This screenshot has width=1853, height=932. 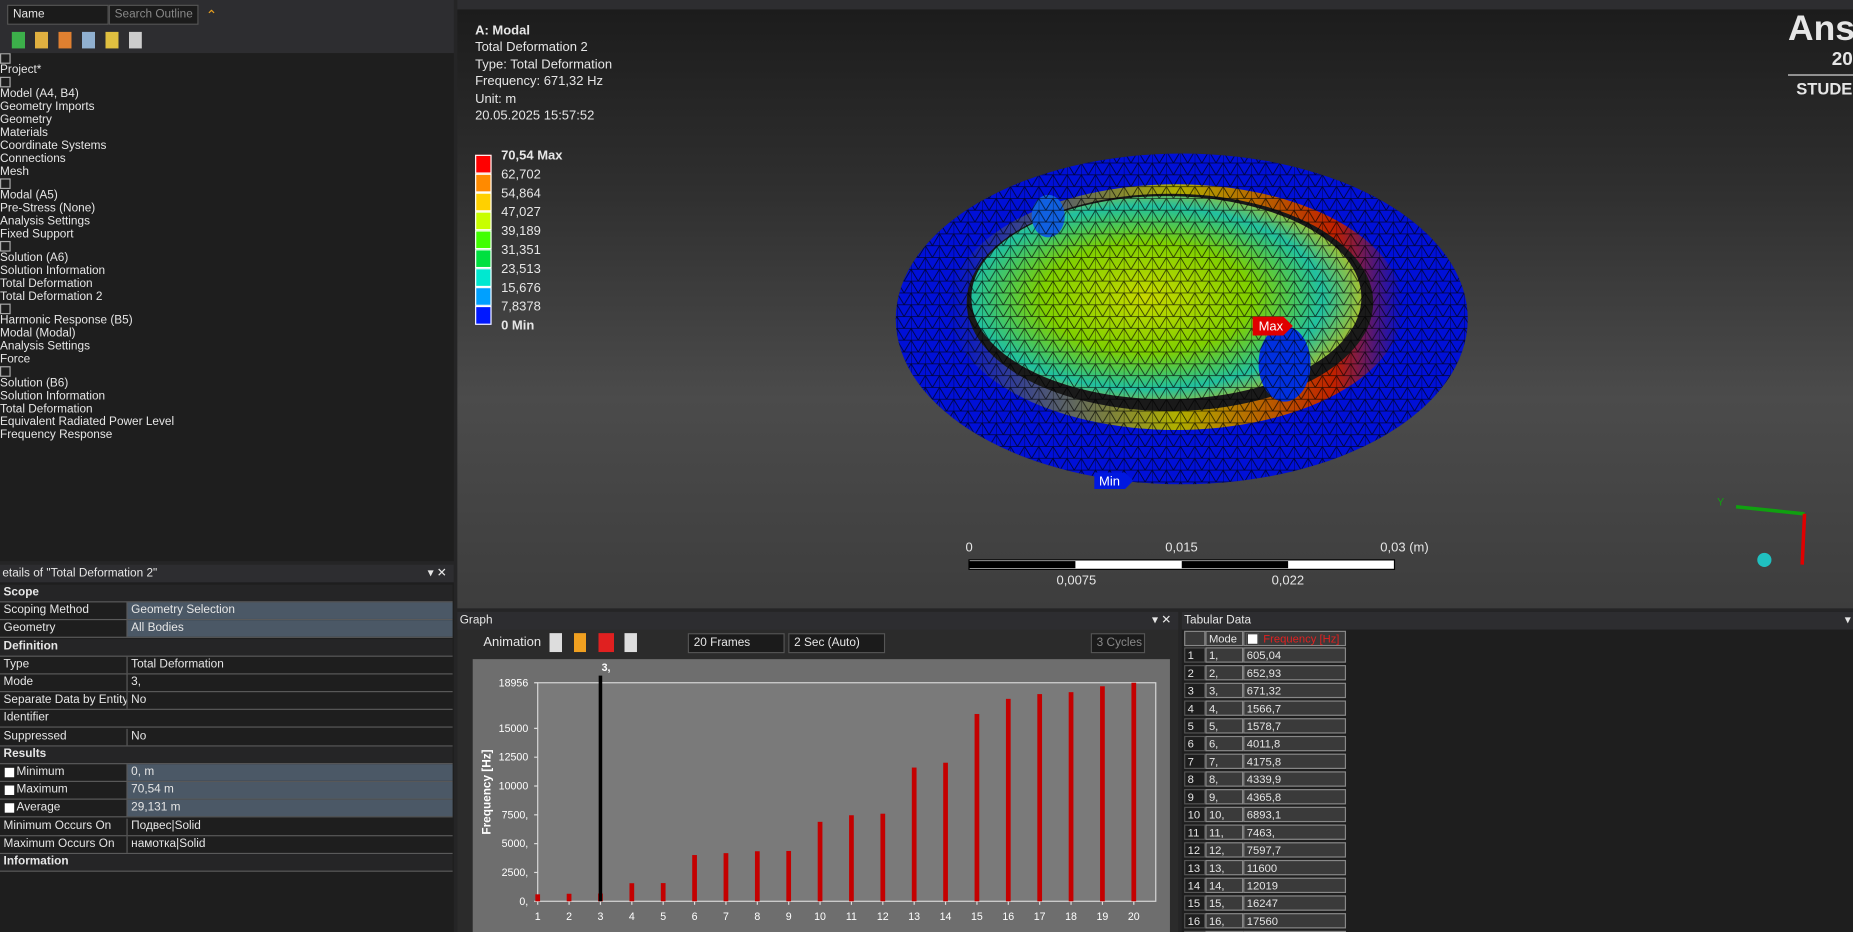 I want to click on tree-label: Frequency Response, so click(x=56, y=435).